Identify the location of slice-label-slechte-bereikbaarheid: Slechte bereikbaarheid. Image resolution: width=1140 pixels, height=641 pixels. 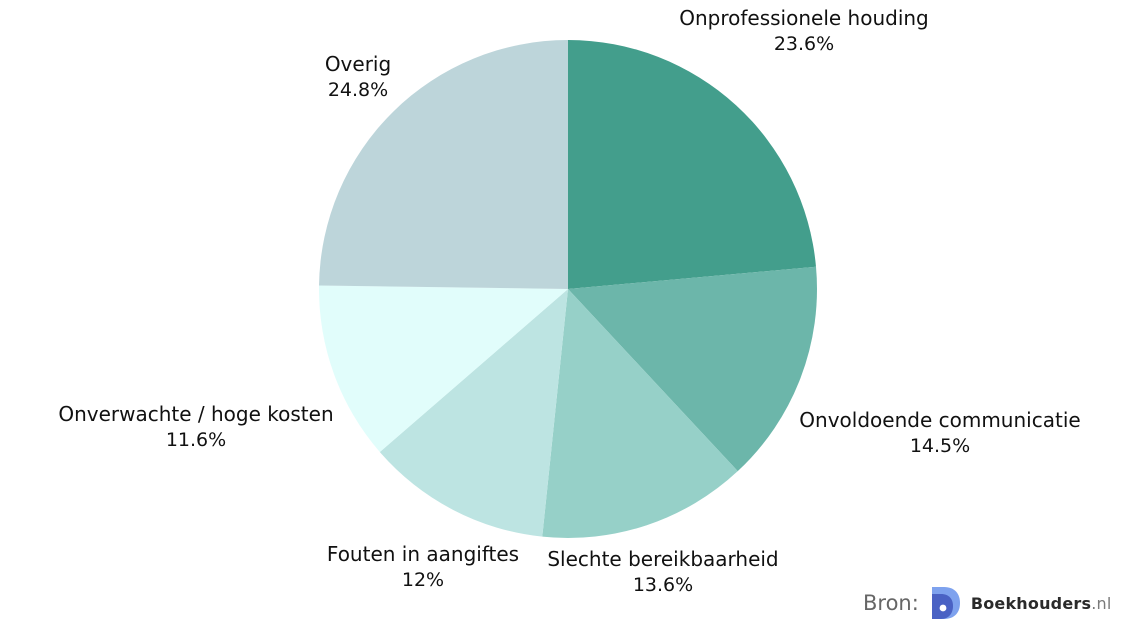
(662, 559).